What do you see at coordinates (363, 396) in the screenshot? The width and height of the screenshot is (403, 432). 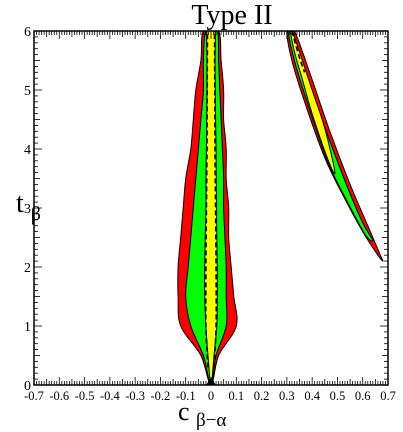 I see `x-tick-label: 0.6` at bounding box center [363, 396].